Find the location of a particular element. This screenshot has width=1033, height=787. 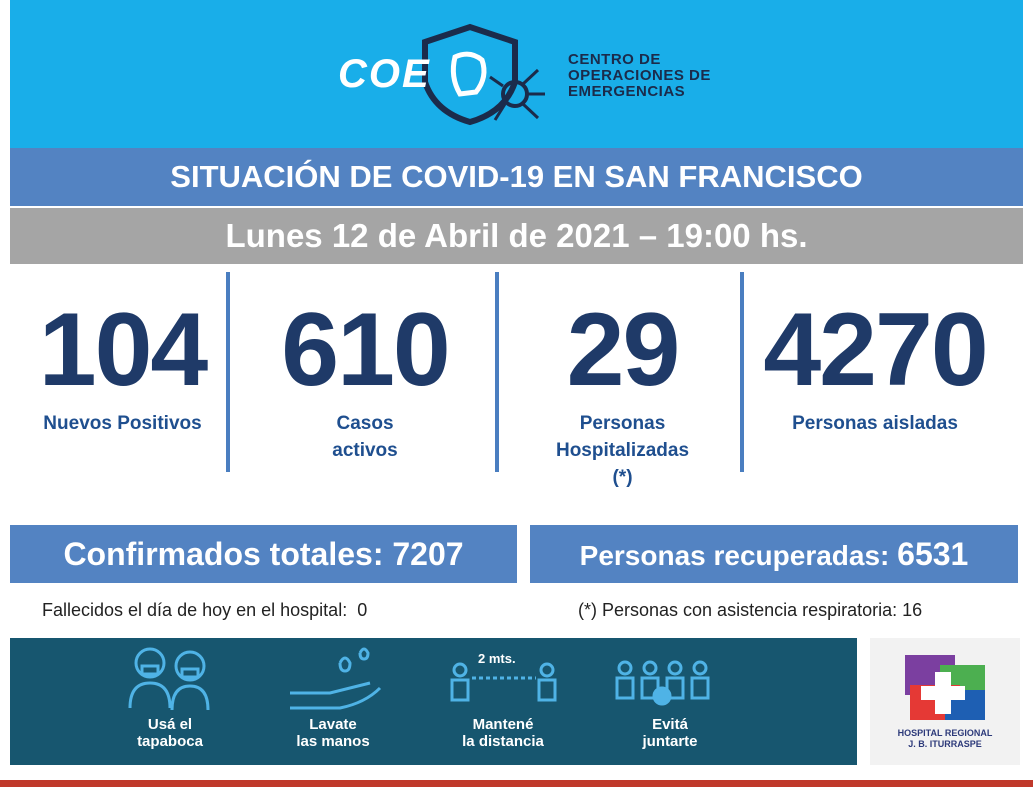

stat: 29 Personas Hospitalizadas (*) is located at coordinates (622, 390).